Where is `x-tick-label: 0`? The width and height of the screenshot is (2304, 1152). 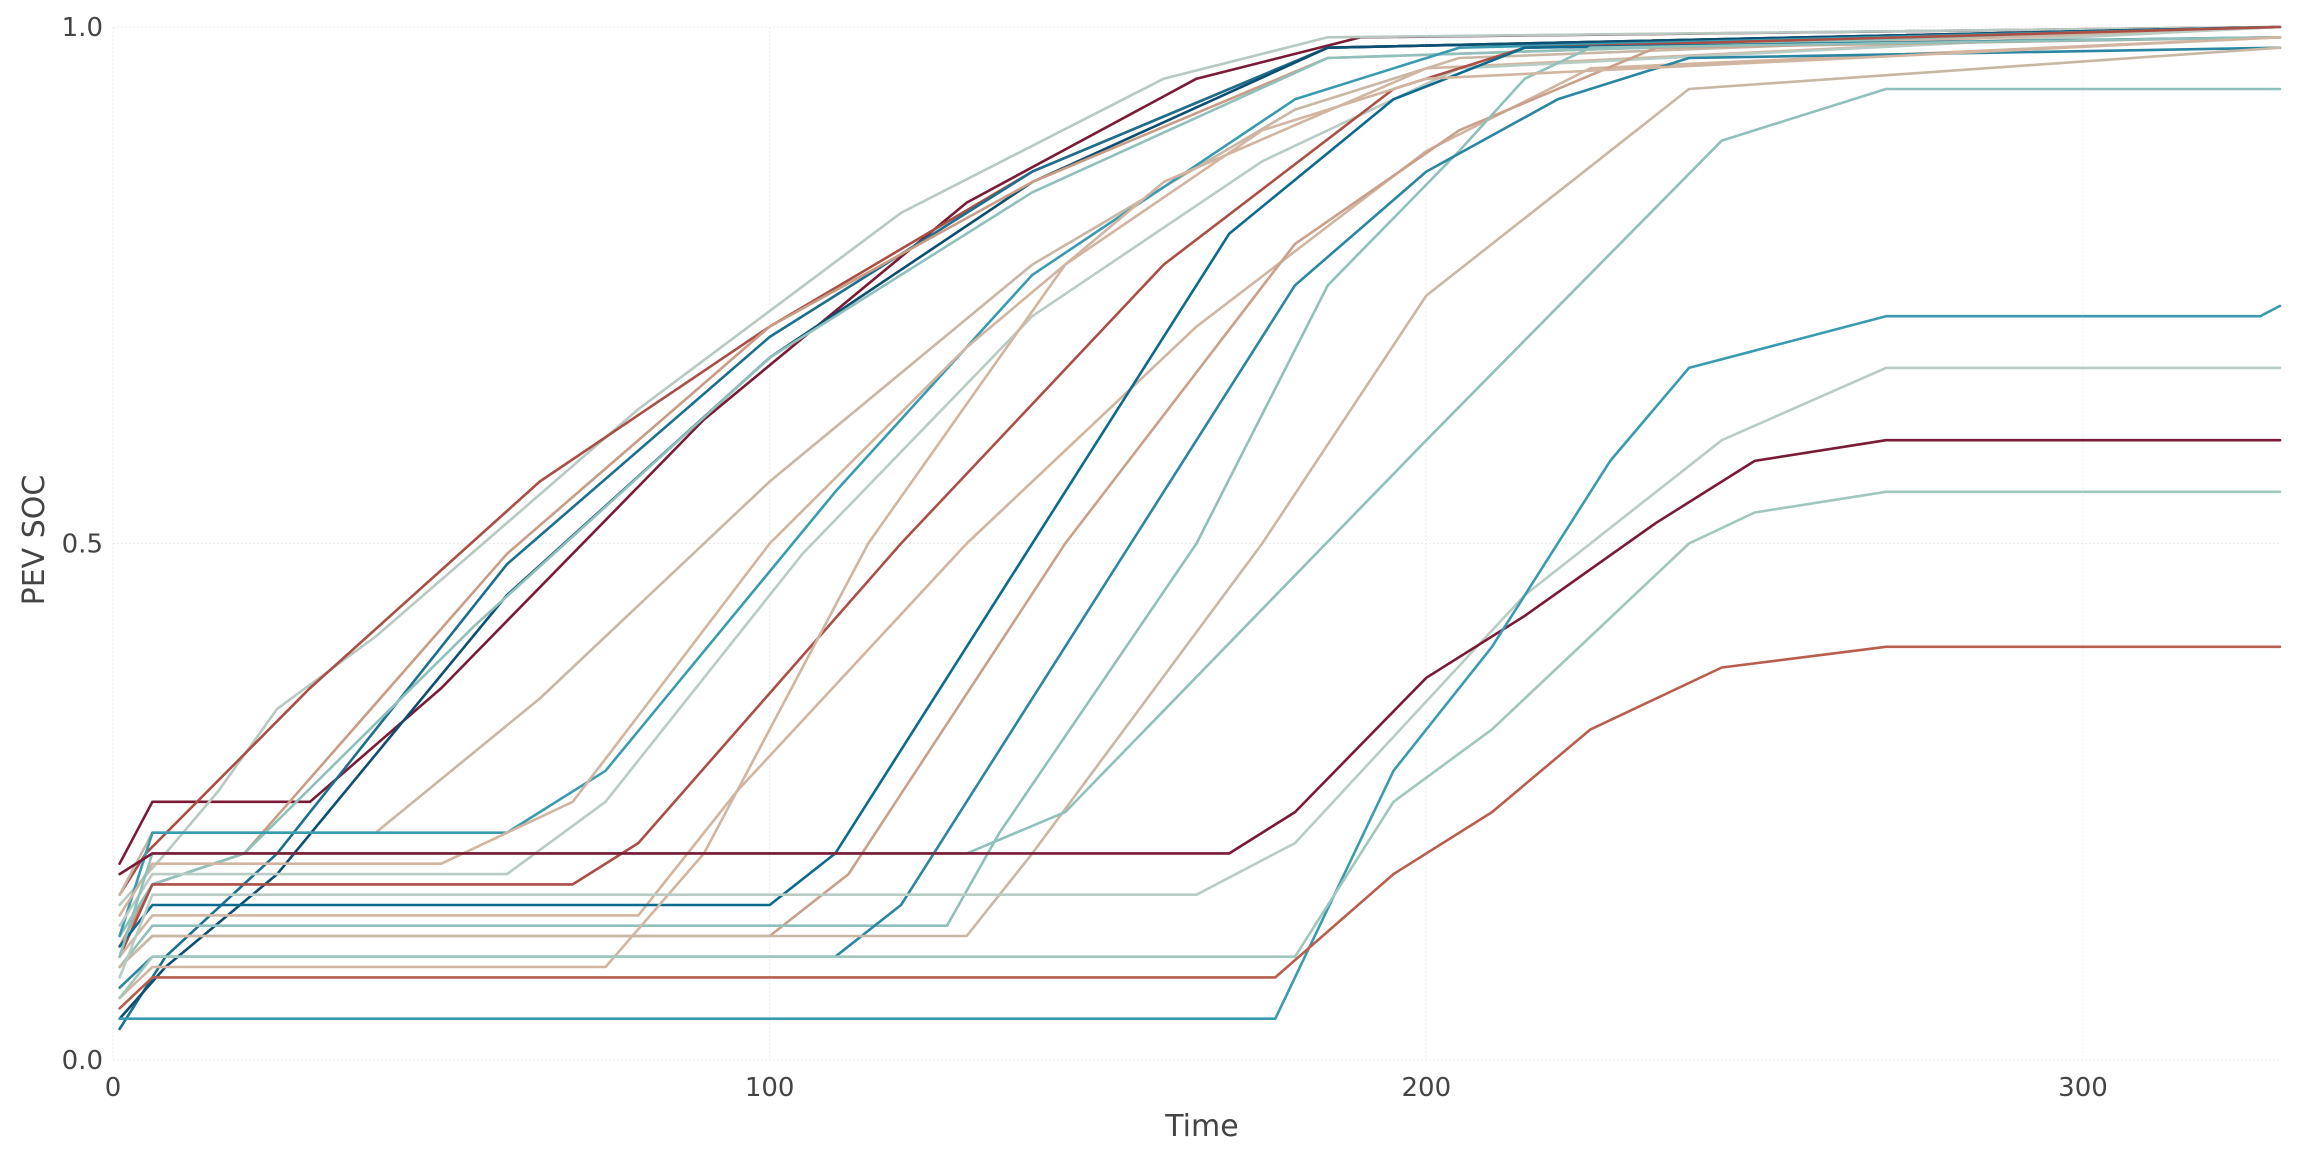
x-tick-label: 0 is located at coordinates (113, 1088).